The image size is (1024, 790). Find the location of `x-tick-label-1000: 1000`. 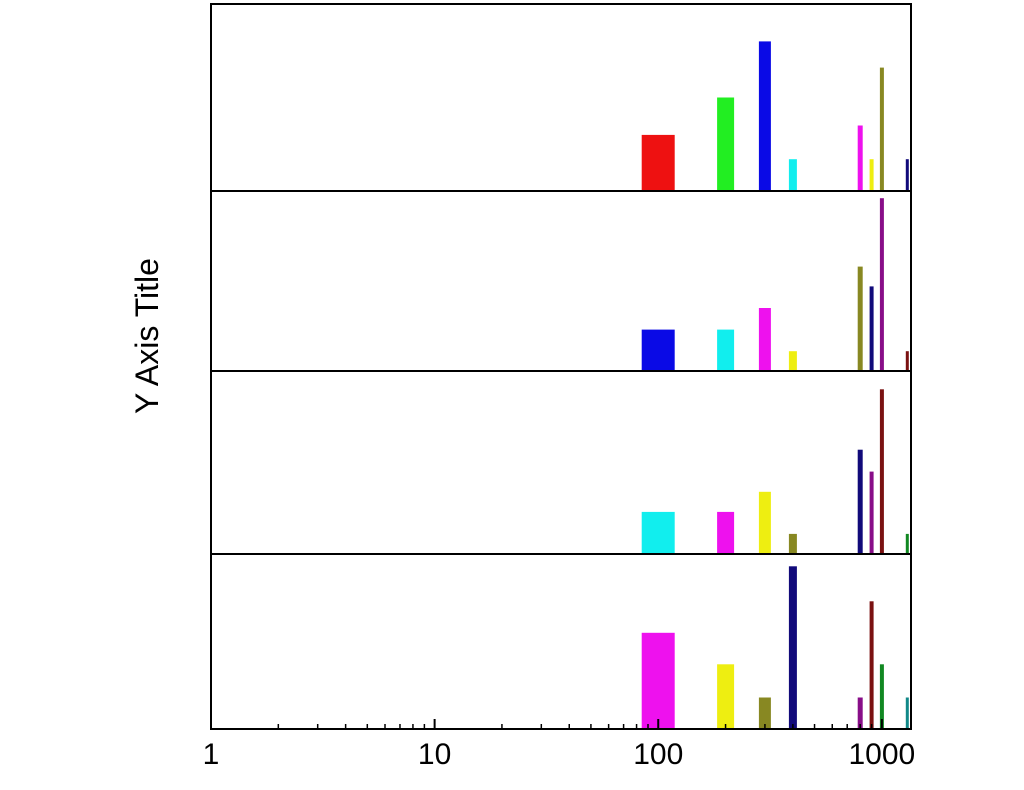

x-tick-label-1000: 1000 is located at coordinates (881, 754).